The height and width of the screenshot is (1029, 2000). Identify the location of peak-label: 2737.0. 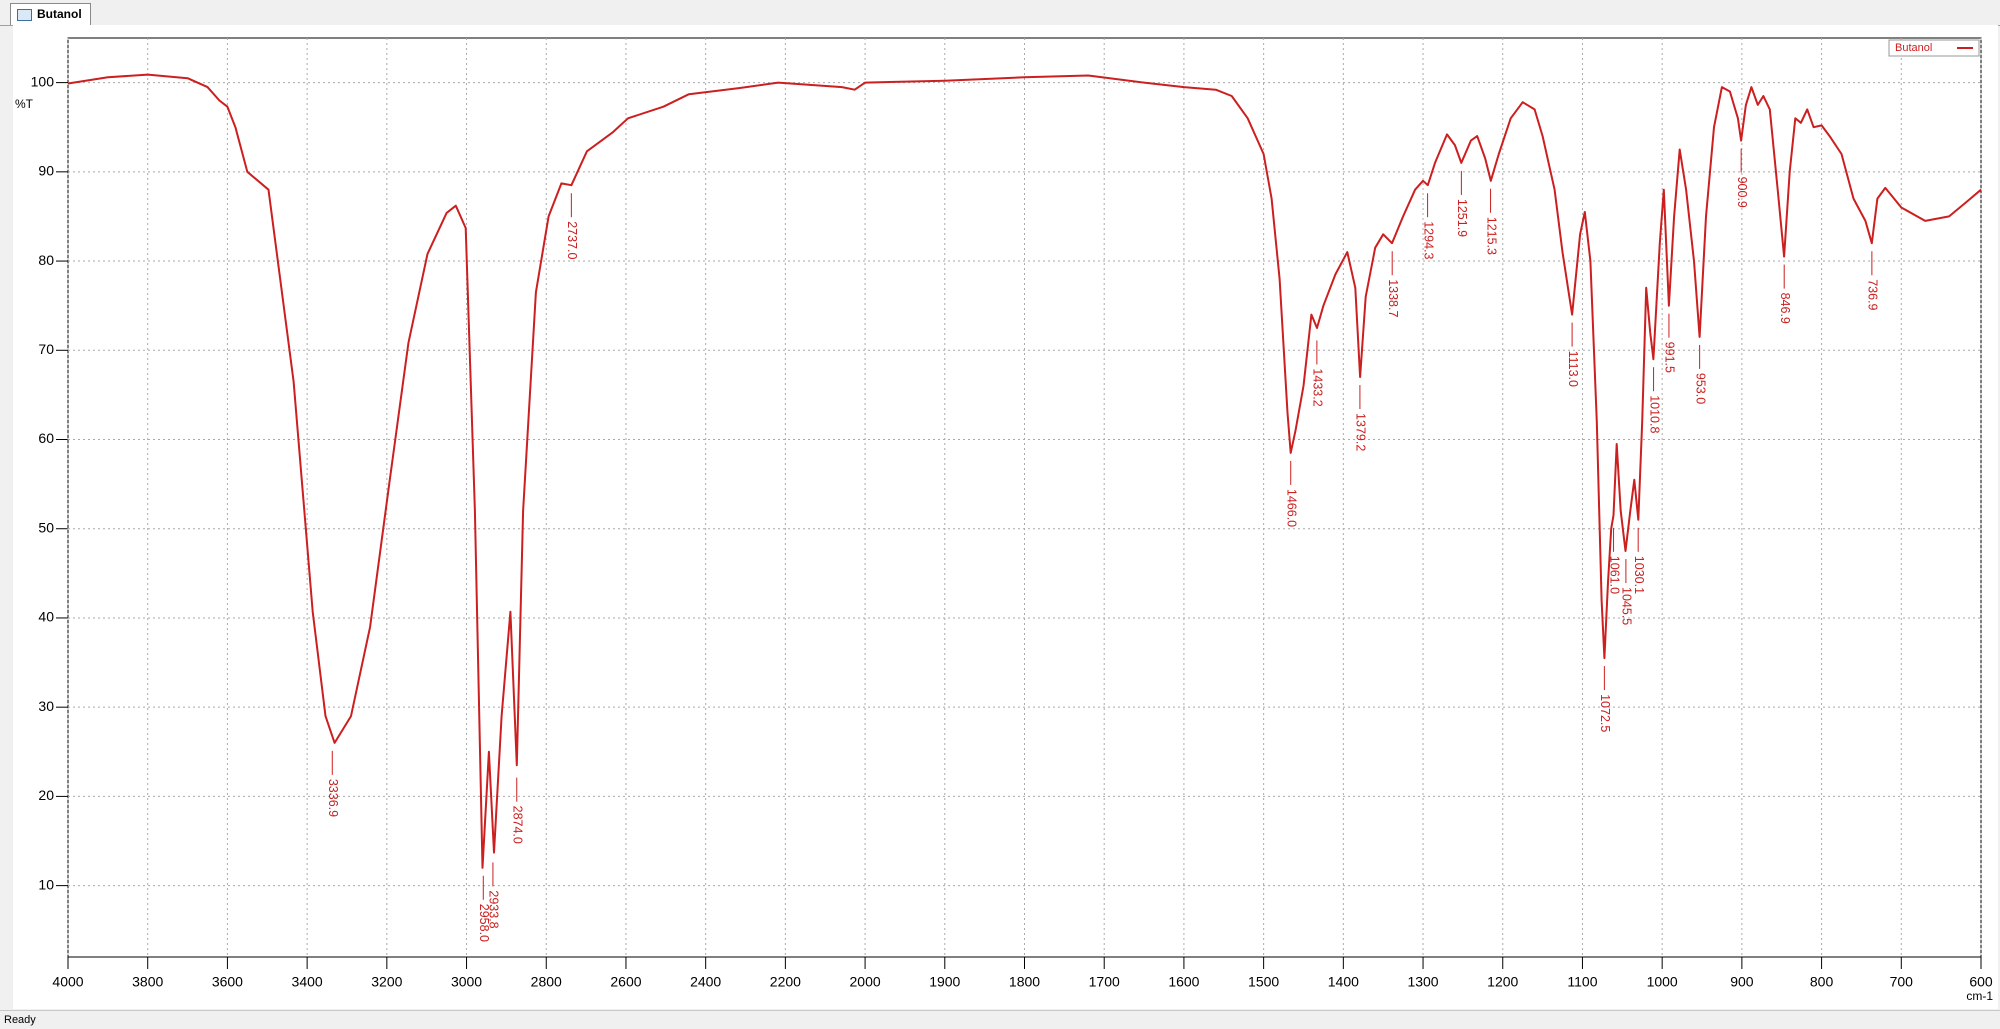
(572, 240).